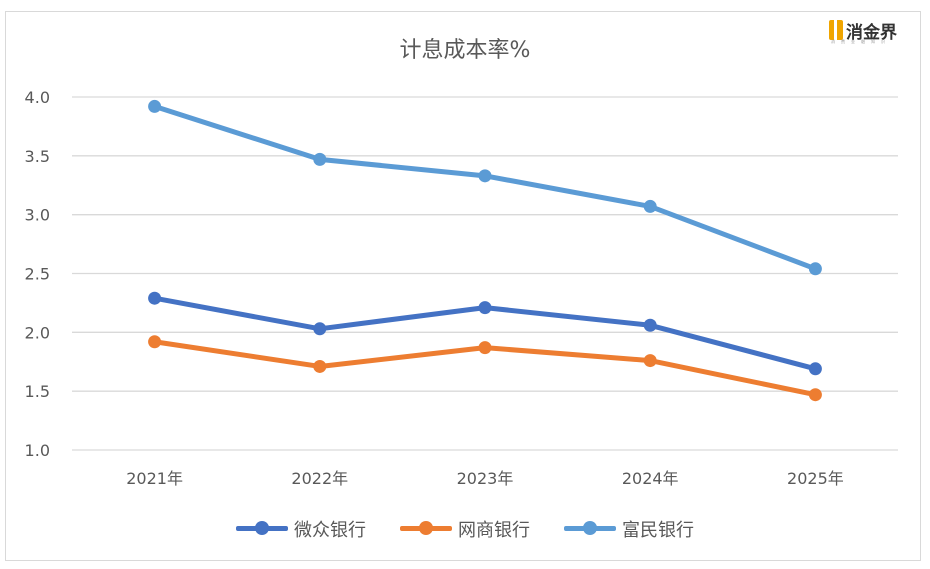 The height and width of the screenshot is (569, 930). I want to click on brand-logo-icon, so click(836, 30).